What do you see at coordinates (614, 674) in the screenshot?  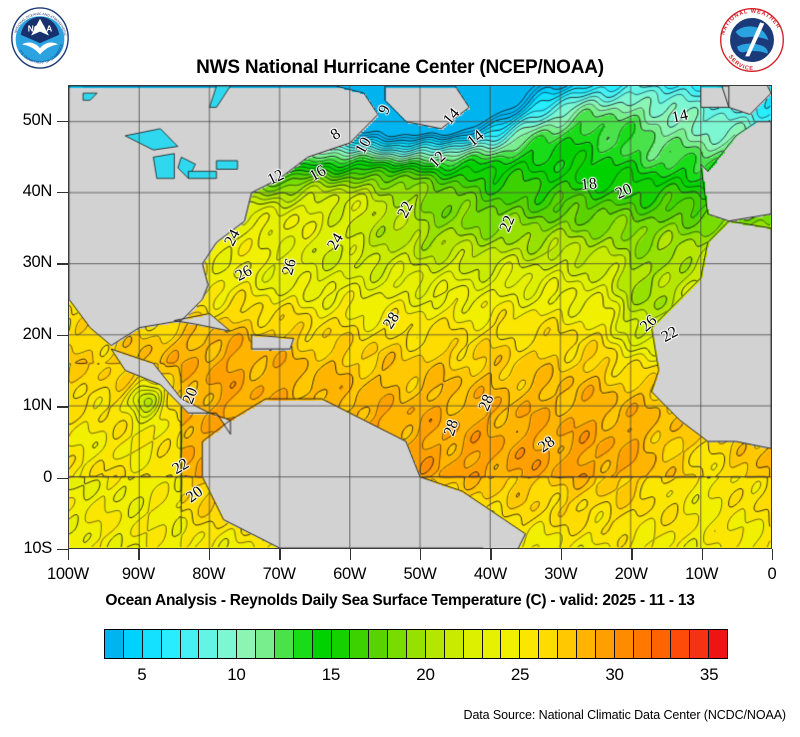 I see `colorbar-tick-label: 30` at bounding box center [614, 674].